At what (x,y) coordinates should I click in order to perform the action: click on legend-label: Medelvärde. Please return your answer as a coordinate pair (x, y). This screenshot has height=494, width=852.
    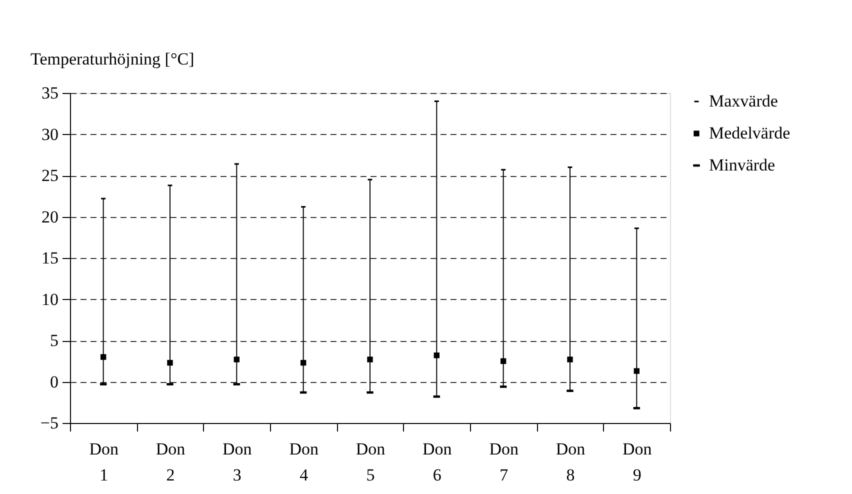
    Looking at the image, I should click on (749, 133).